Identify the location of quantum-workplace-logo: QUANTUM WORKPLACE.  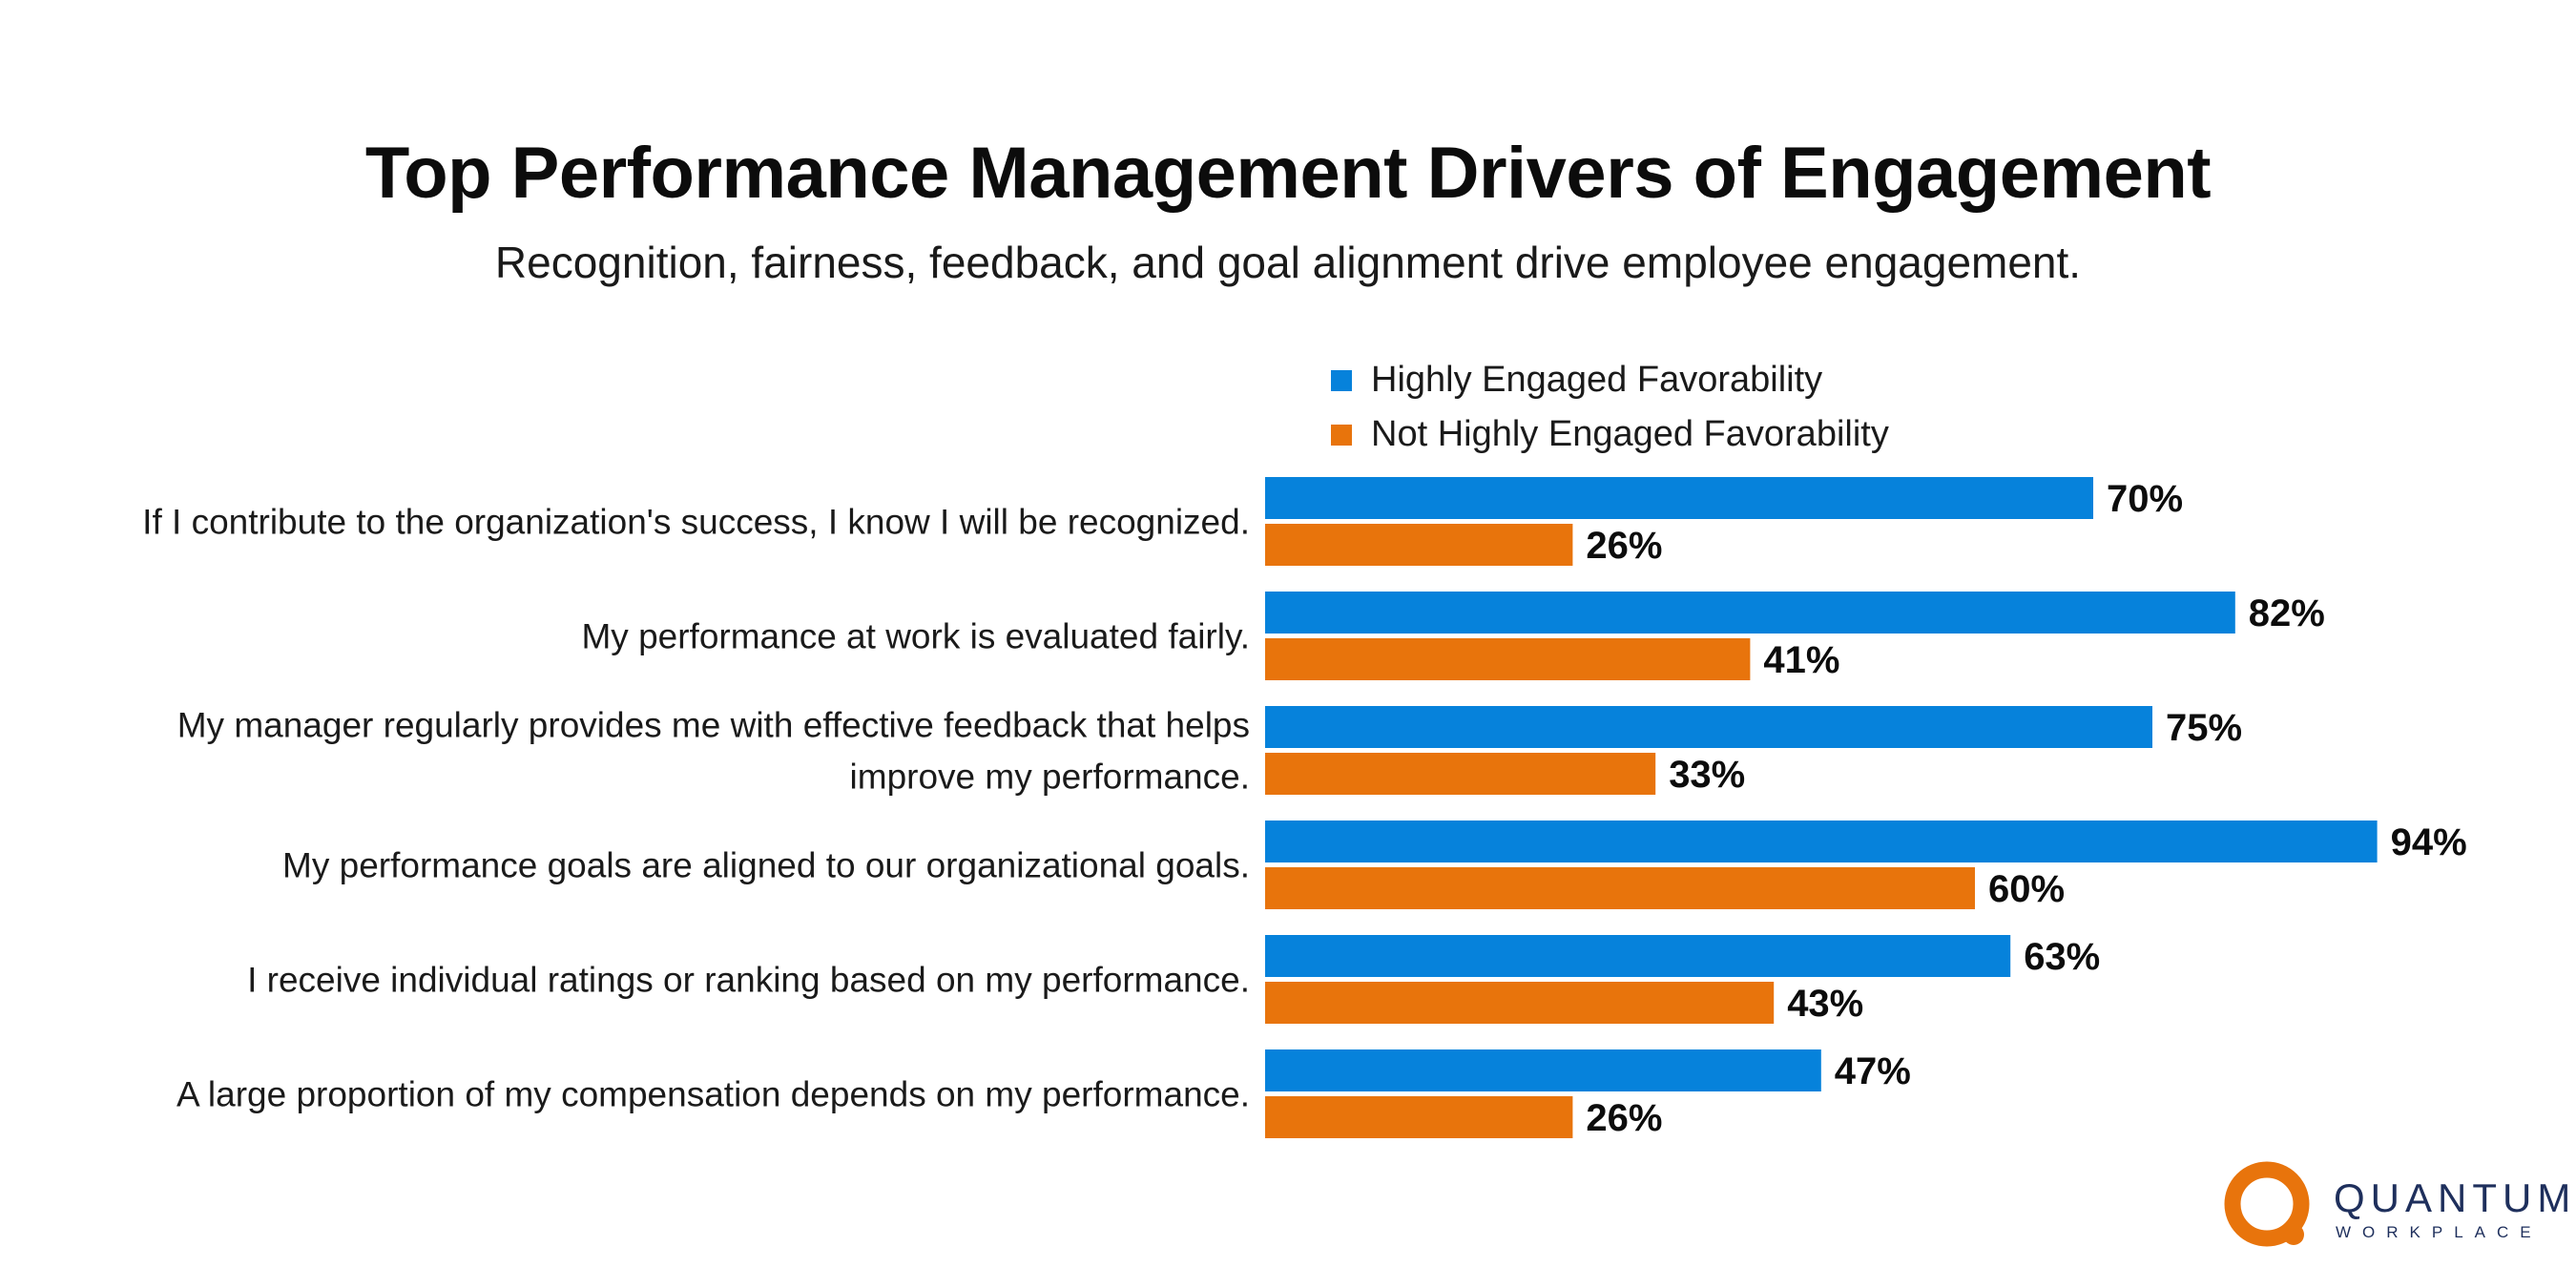
(2394, 1204).